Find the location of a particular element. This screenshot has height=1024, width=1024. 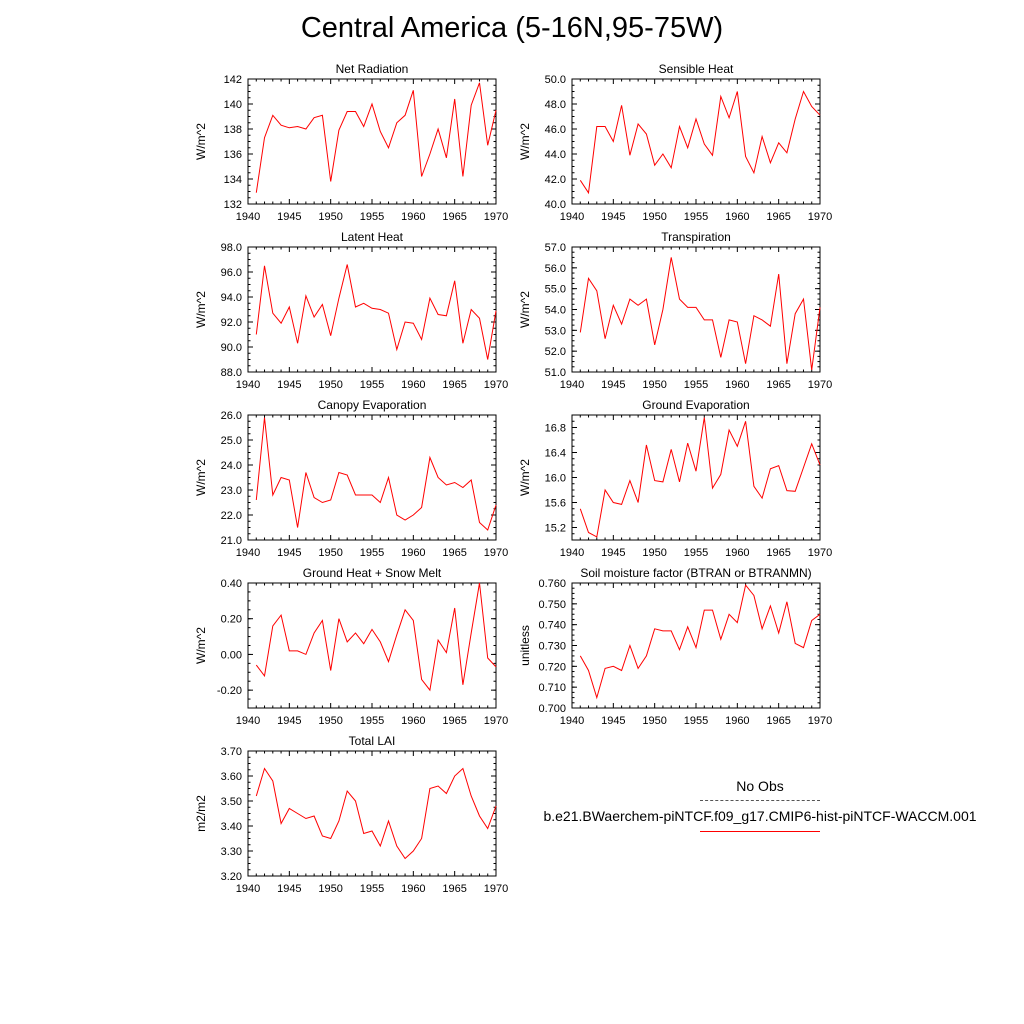

y-tick-label: 3.40 is located at coordinates (231, 827).